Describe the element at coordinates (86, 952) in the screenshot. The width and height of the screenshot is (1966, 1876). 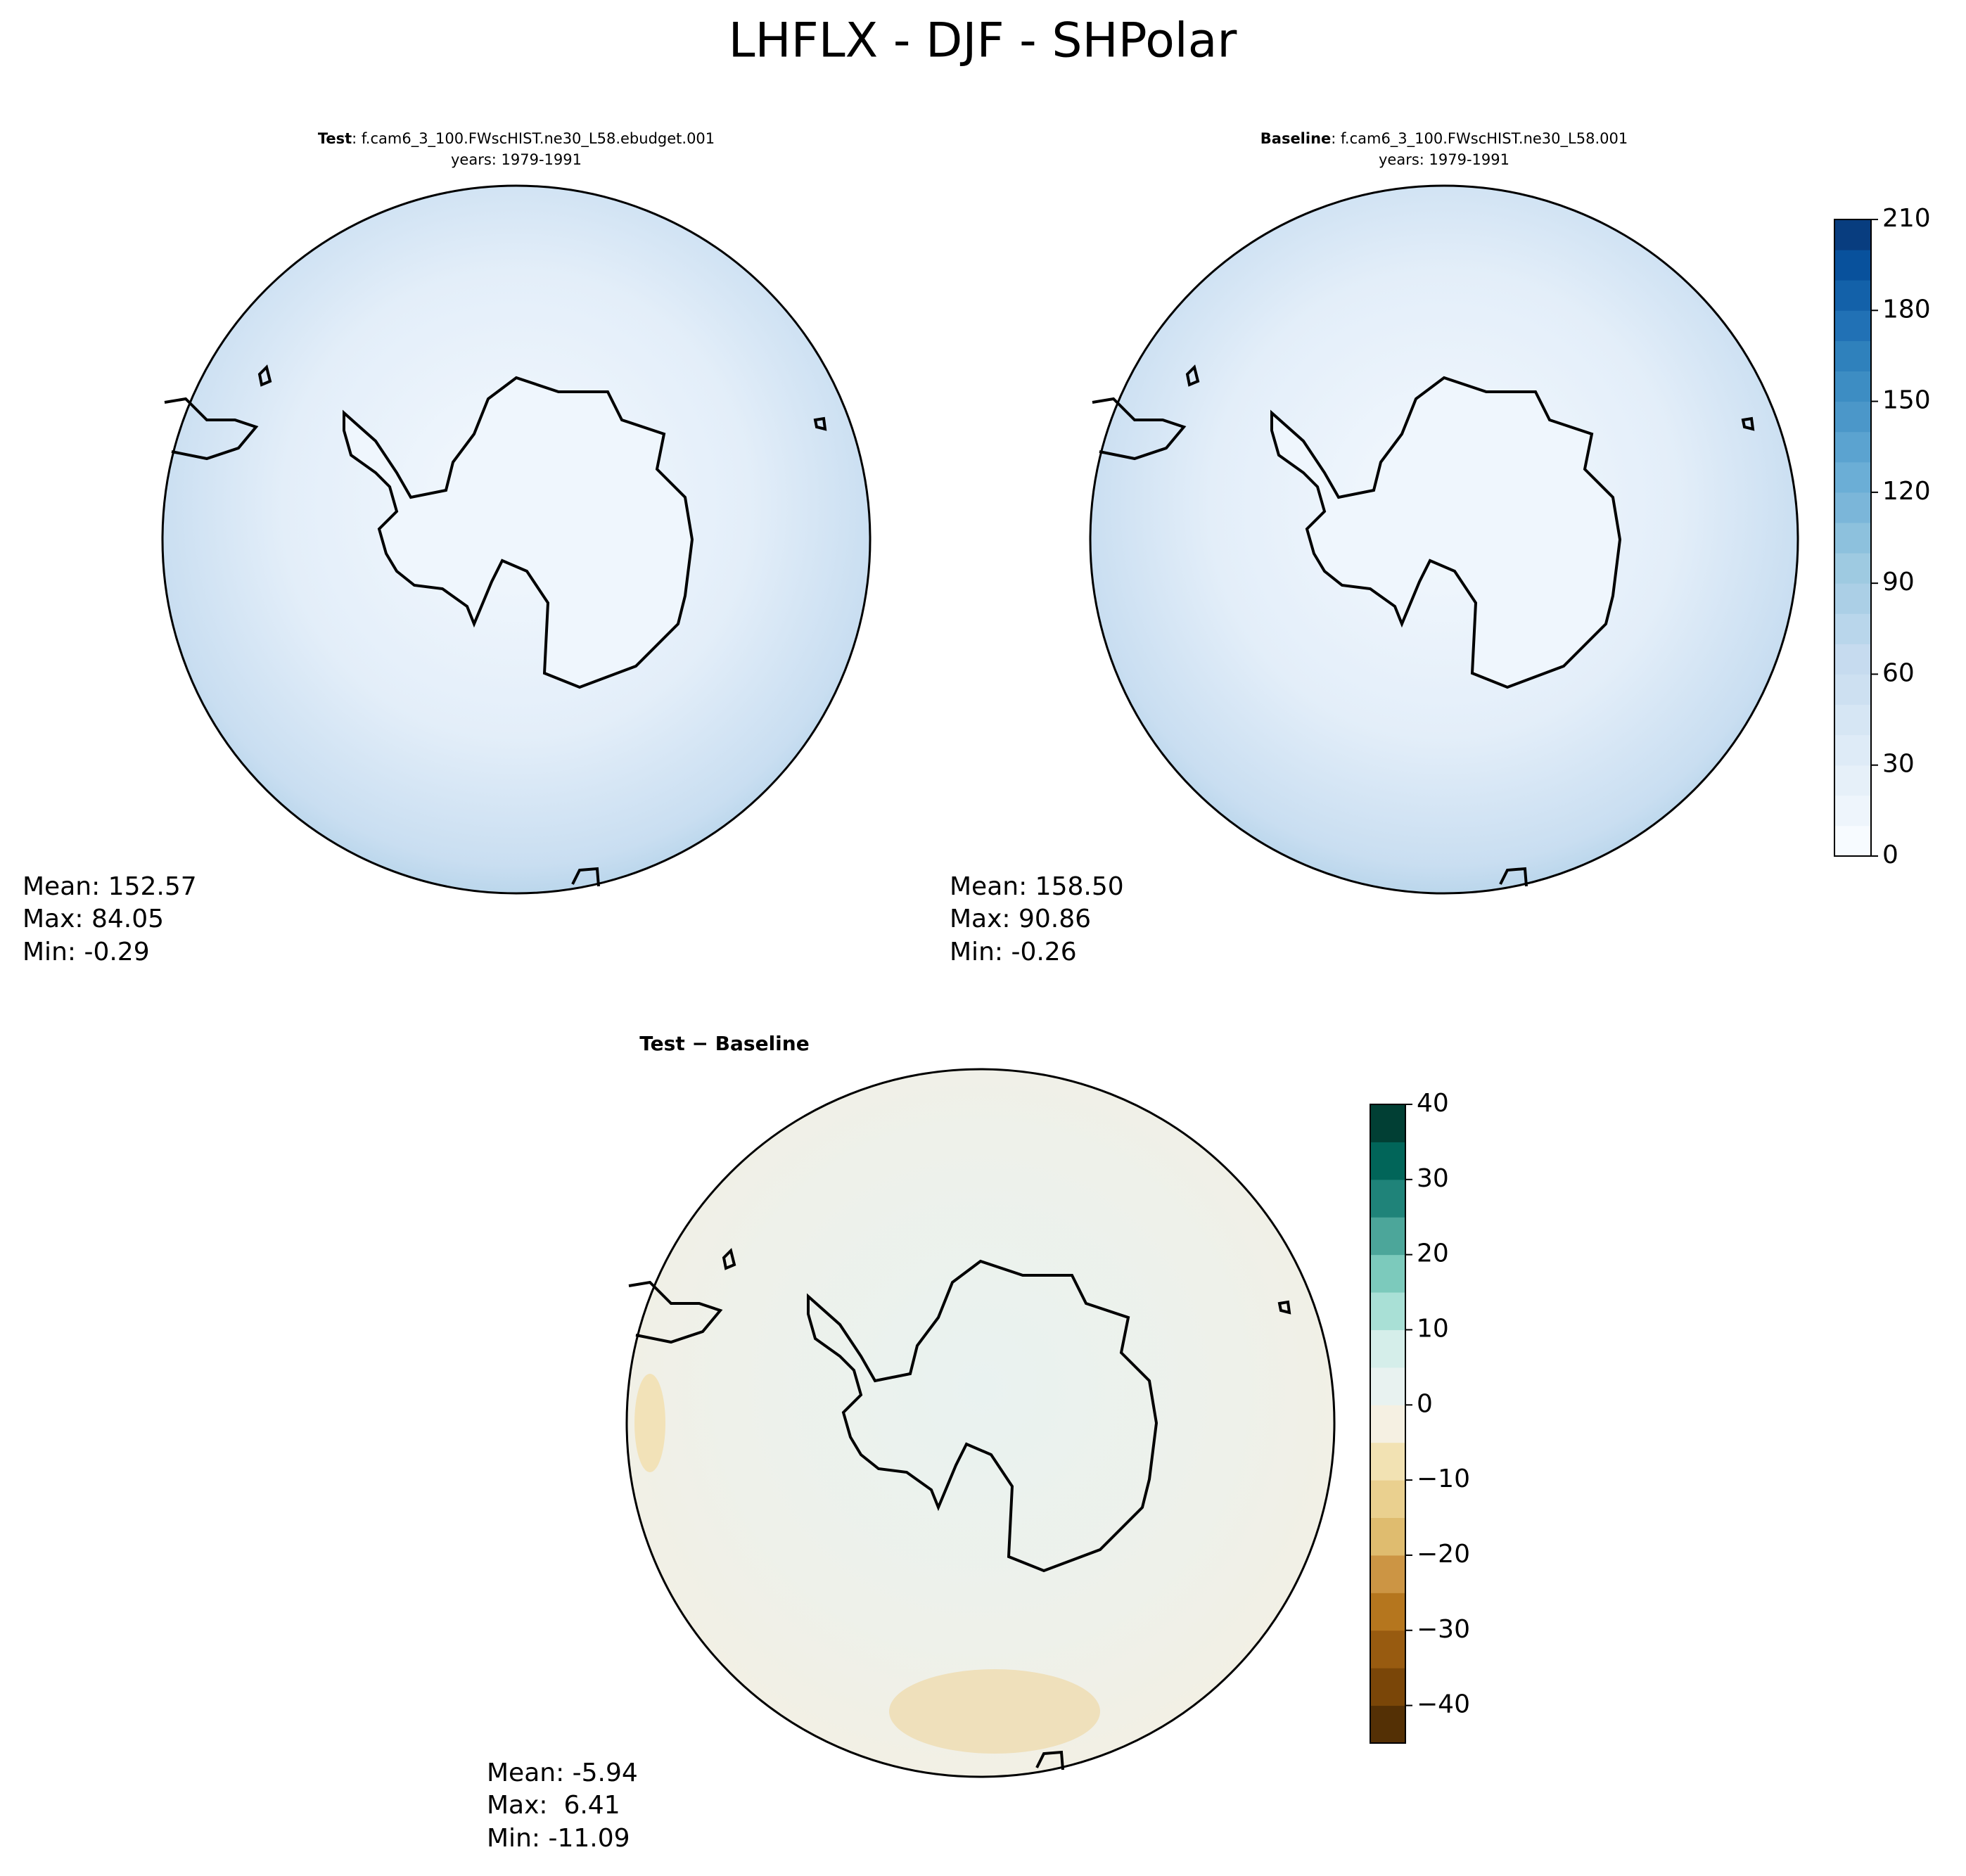
I see `stat: Min: -0.29` at that location.